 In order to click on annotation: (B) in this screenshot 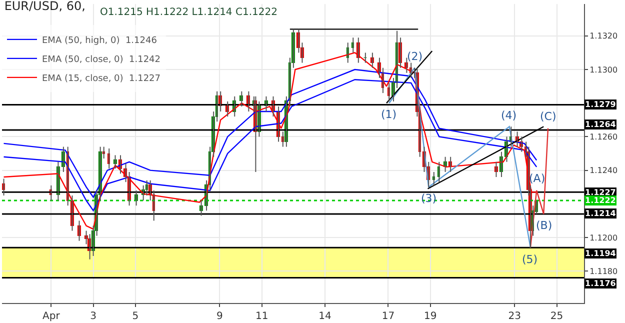, I will do `click(544, 225)`.